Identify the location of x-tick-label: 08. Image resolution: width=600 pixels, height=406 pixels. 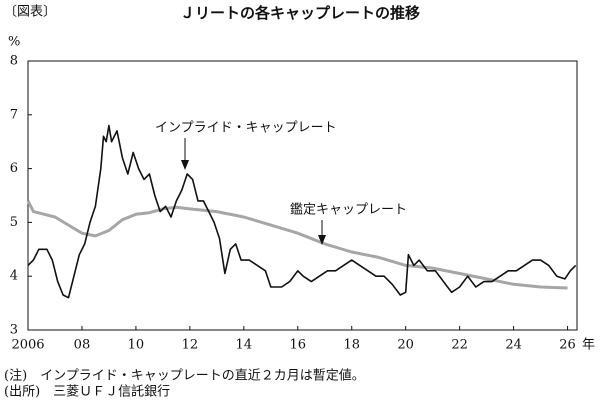
(82, 345).